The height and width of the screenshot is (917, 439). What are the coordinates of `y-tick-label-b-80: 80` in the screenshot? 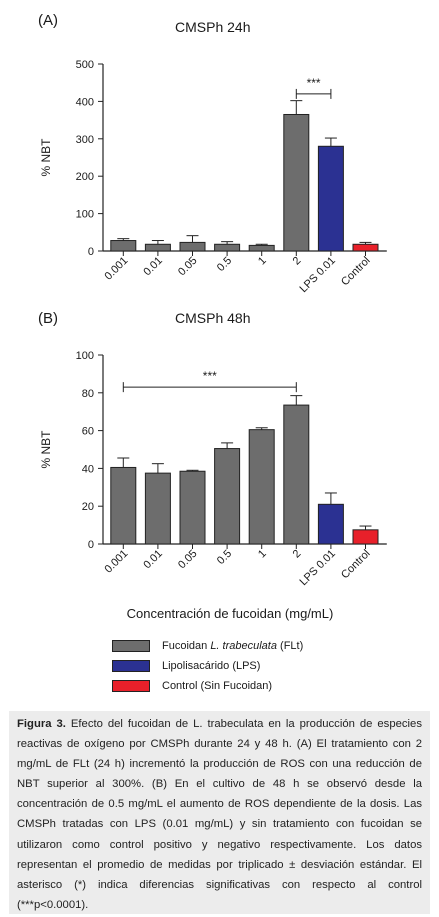 It's located at (88, 394).